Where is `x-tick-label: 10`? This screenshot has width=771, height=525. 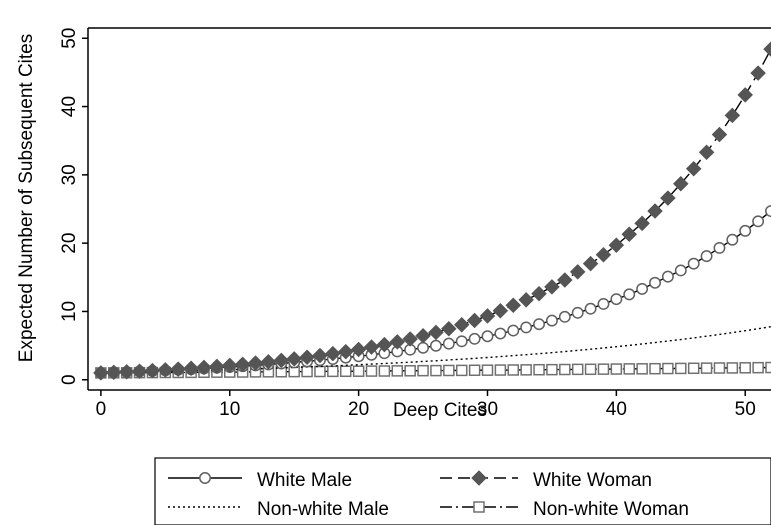
x-tick-label: 10 is located at coordinates (229, 409).